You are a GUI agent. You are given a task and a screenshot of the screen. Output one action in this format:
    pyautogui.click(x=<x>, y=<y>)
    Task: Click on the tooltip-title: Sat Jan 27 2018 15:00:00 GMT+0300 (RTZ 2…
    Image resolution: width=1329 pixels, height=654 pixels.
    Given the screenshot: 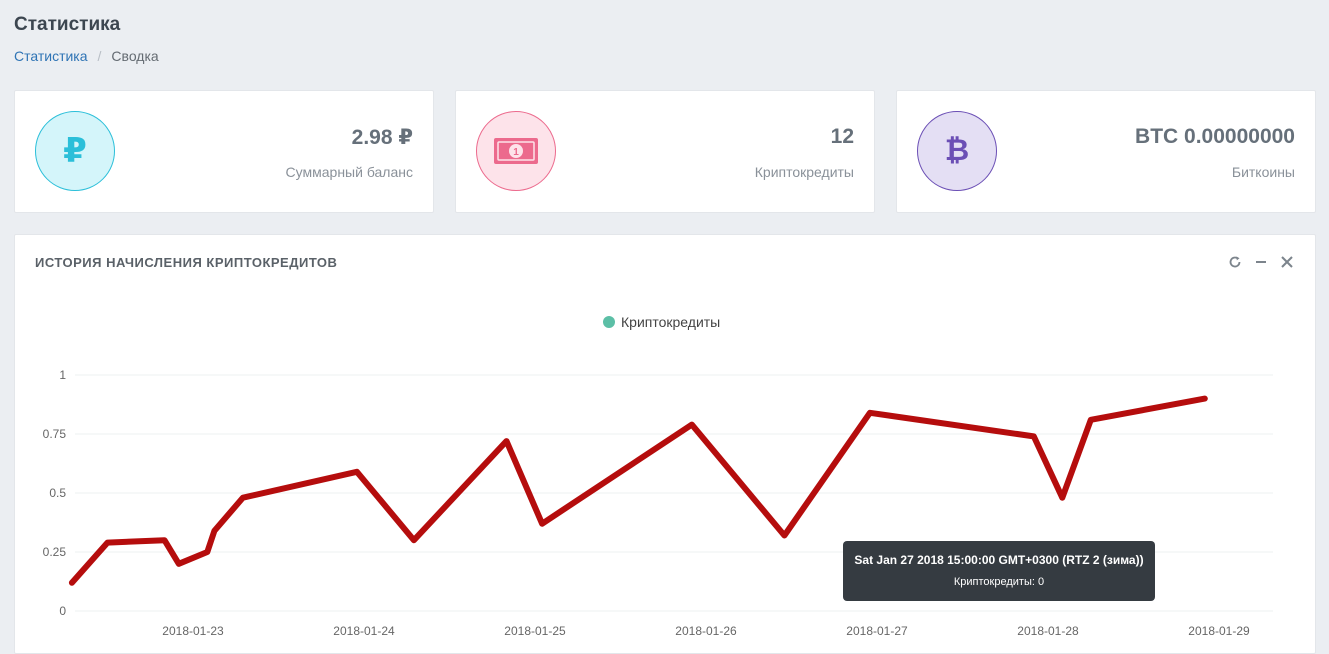 What is the action you would take?
    pyautogui.click(x=999, y=560)
    